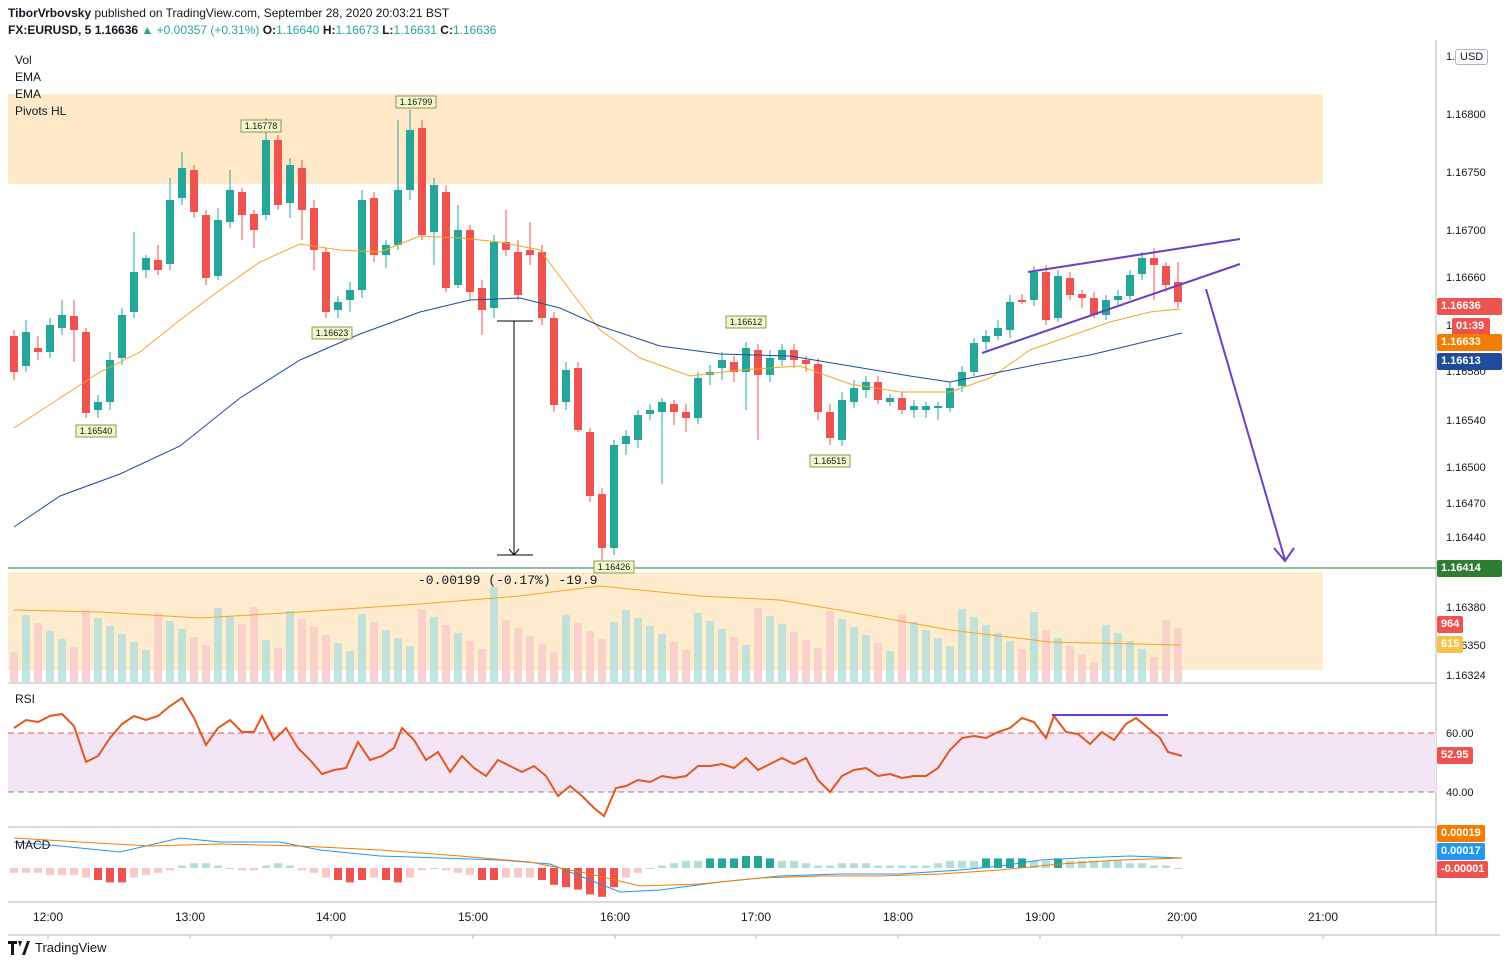 This screenshot has height=968, width=1509. What do you see at coordinates (614, 567) in the screenshot?
I see `pivot-label: 1.16426` at bounding box center [614, 567].